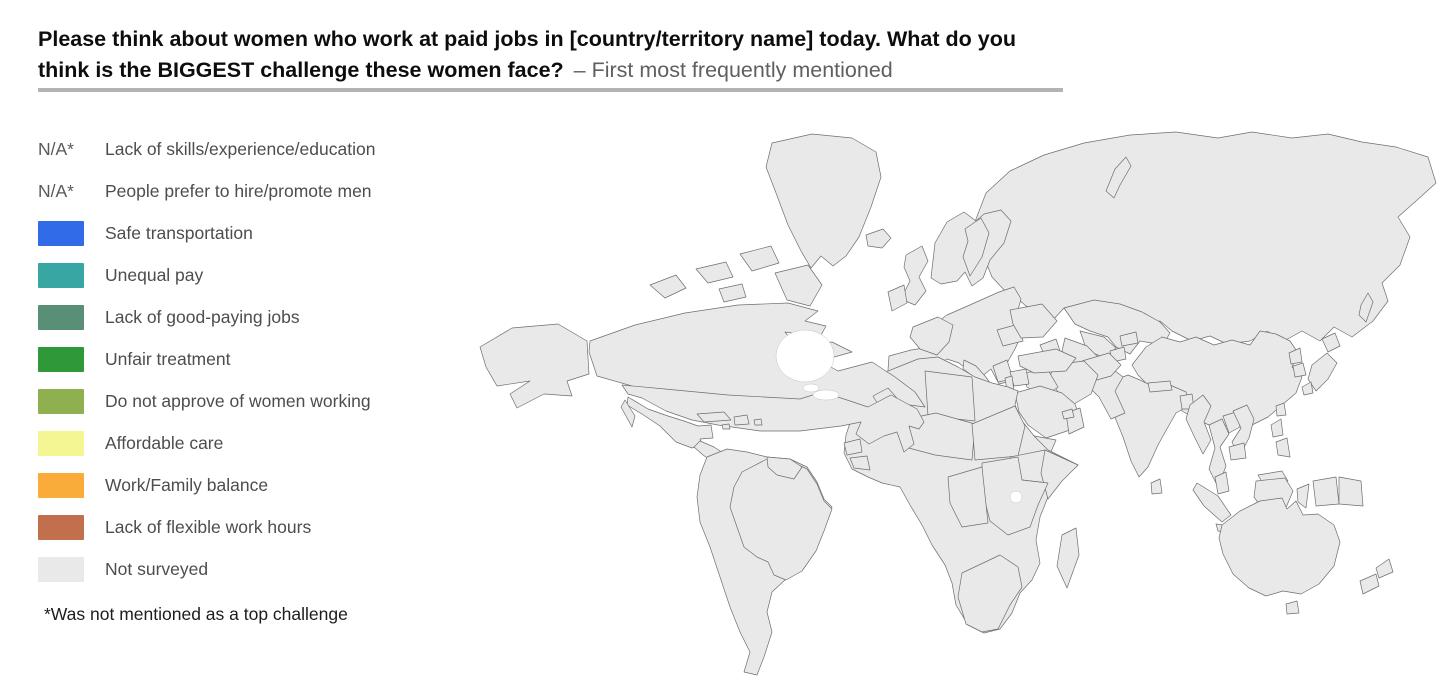 This screenshot has width=1443, height=697. I want to click on legend-row: Lack of good-paying jobs, so click(248, 317).